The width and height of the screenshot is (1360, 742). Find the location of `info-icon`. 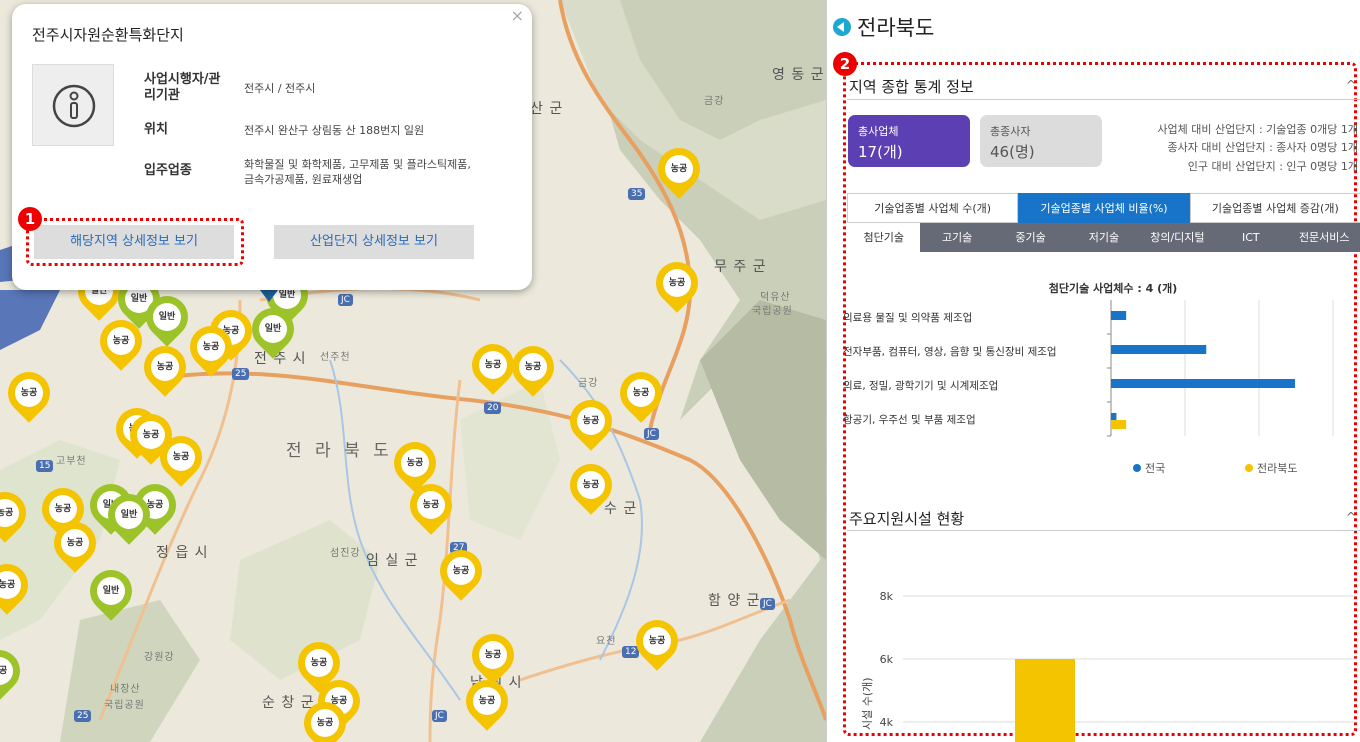

info-icon is located at coordinates (74, 106).